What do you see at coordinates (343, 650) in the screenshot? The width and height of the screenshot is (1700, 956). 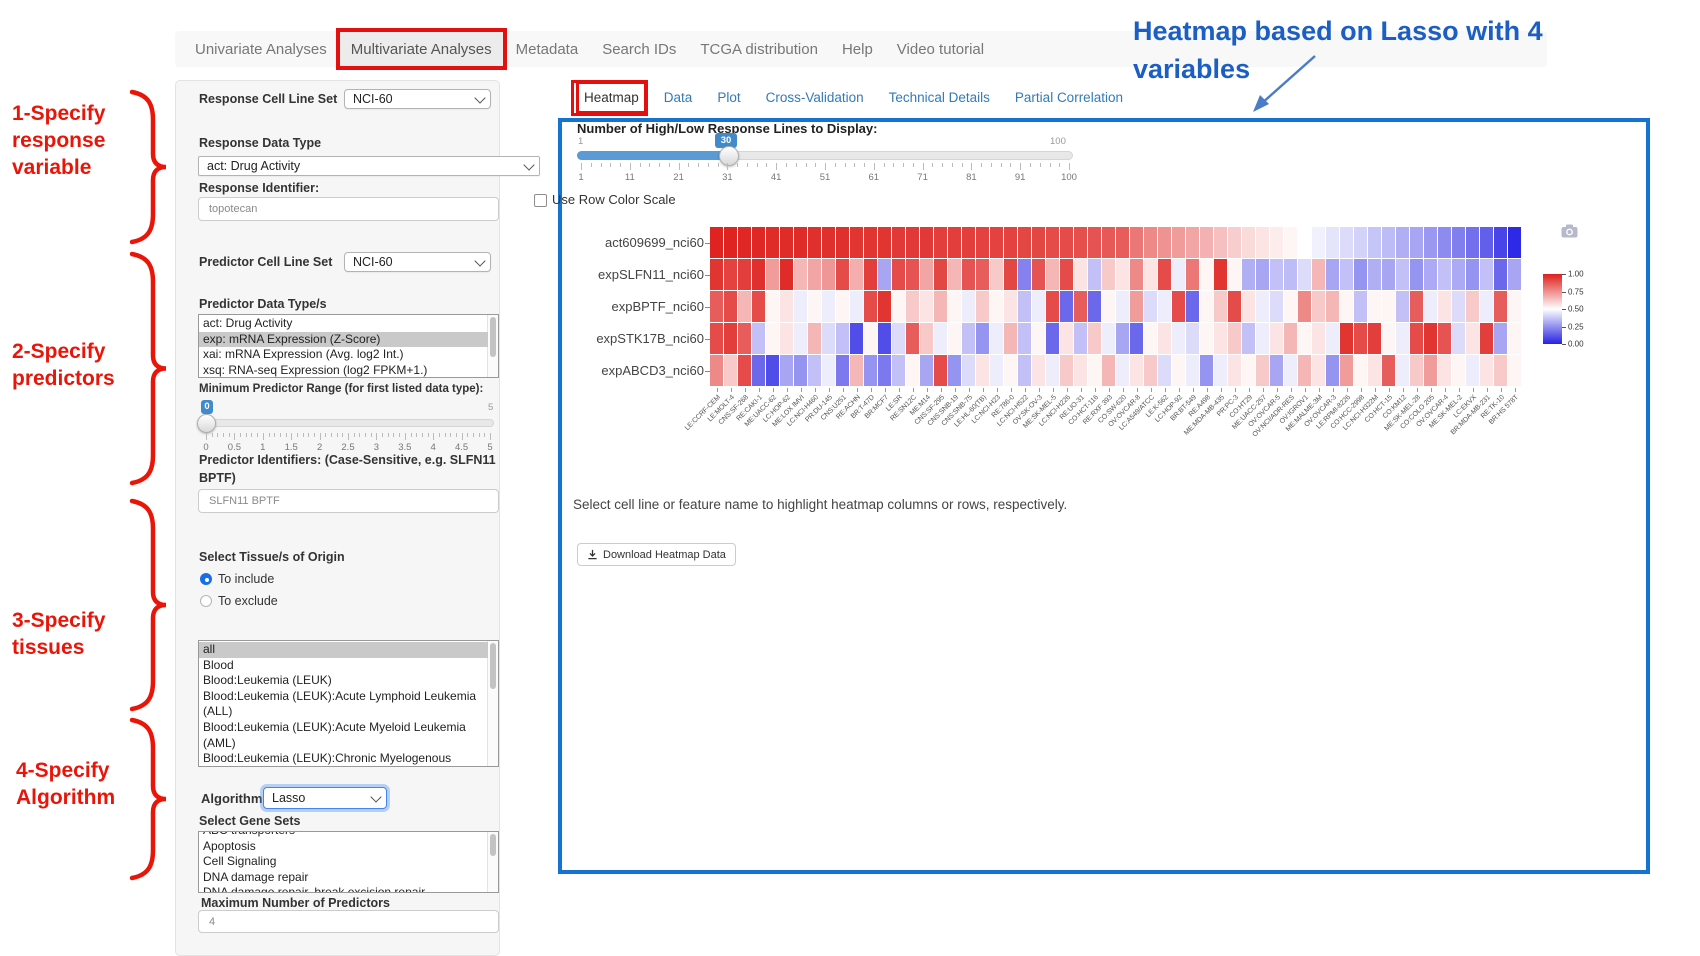 I see `list-option: all` at bounding box center [343, 650].